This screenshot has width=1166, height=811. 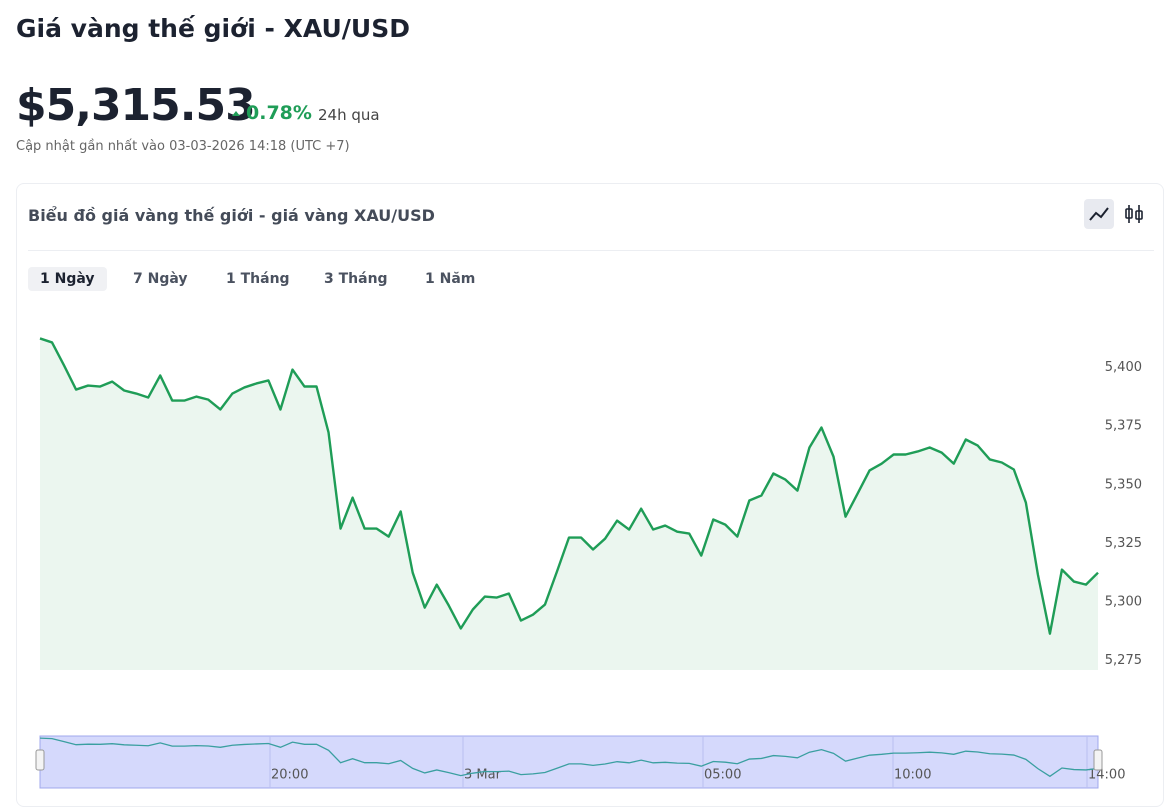 I want to click on chart-type-switch, so click(x=1113, y=214).